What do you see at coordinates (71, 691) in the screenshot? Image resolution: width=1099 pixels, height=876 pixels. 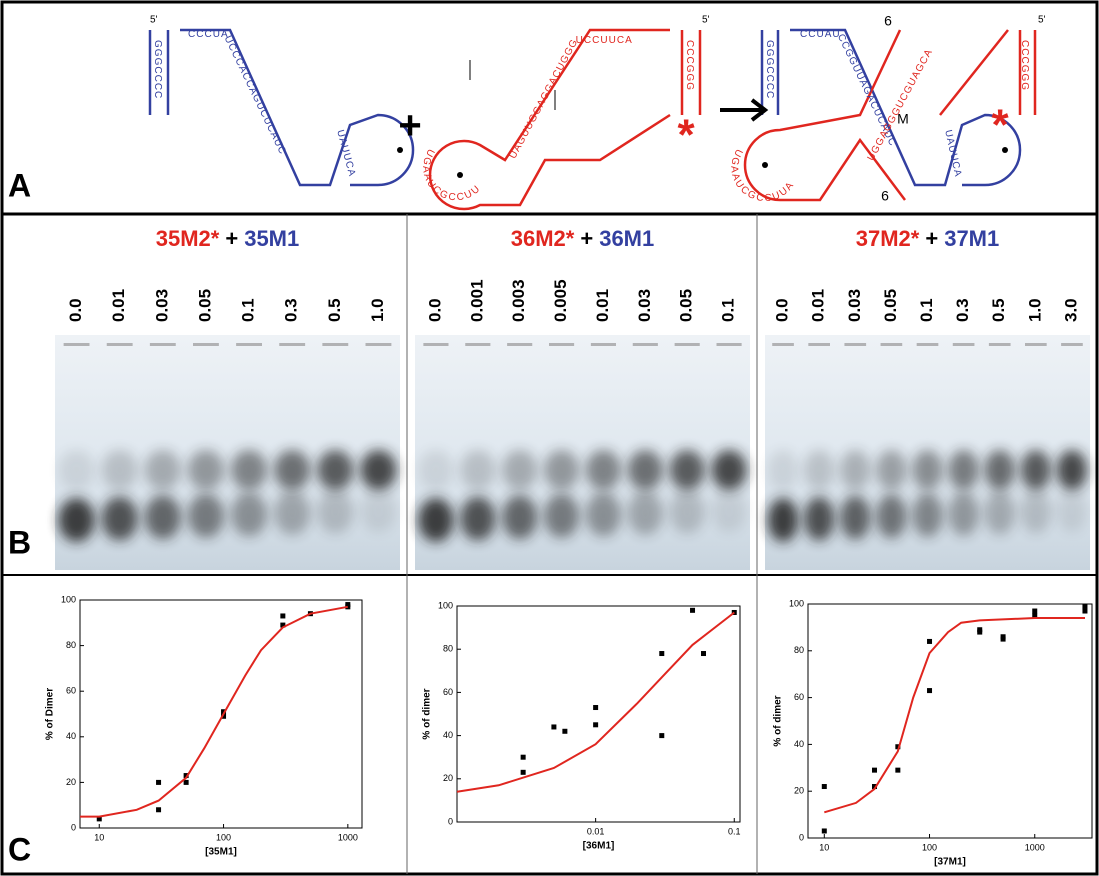 I see `y-tick-label: 60` at bounding box center [71, 691].